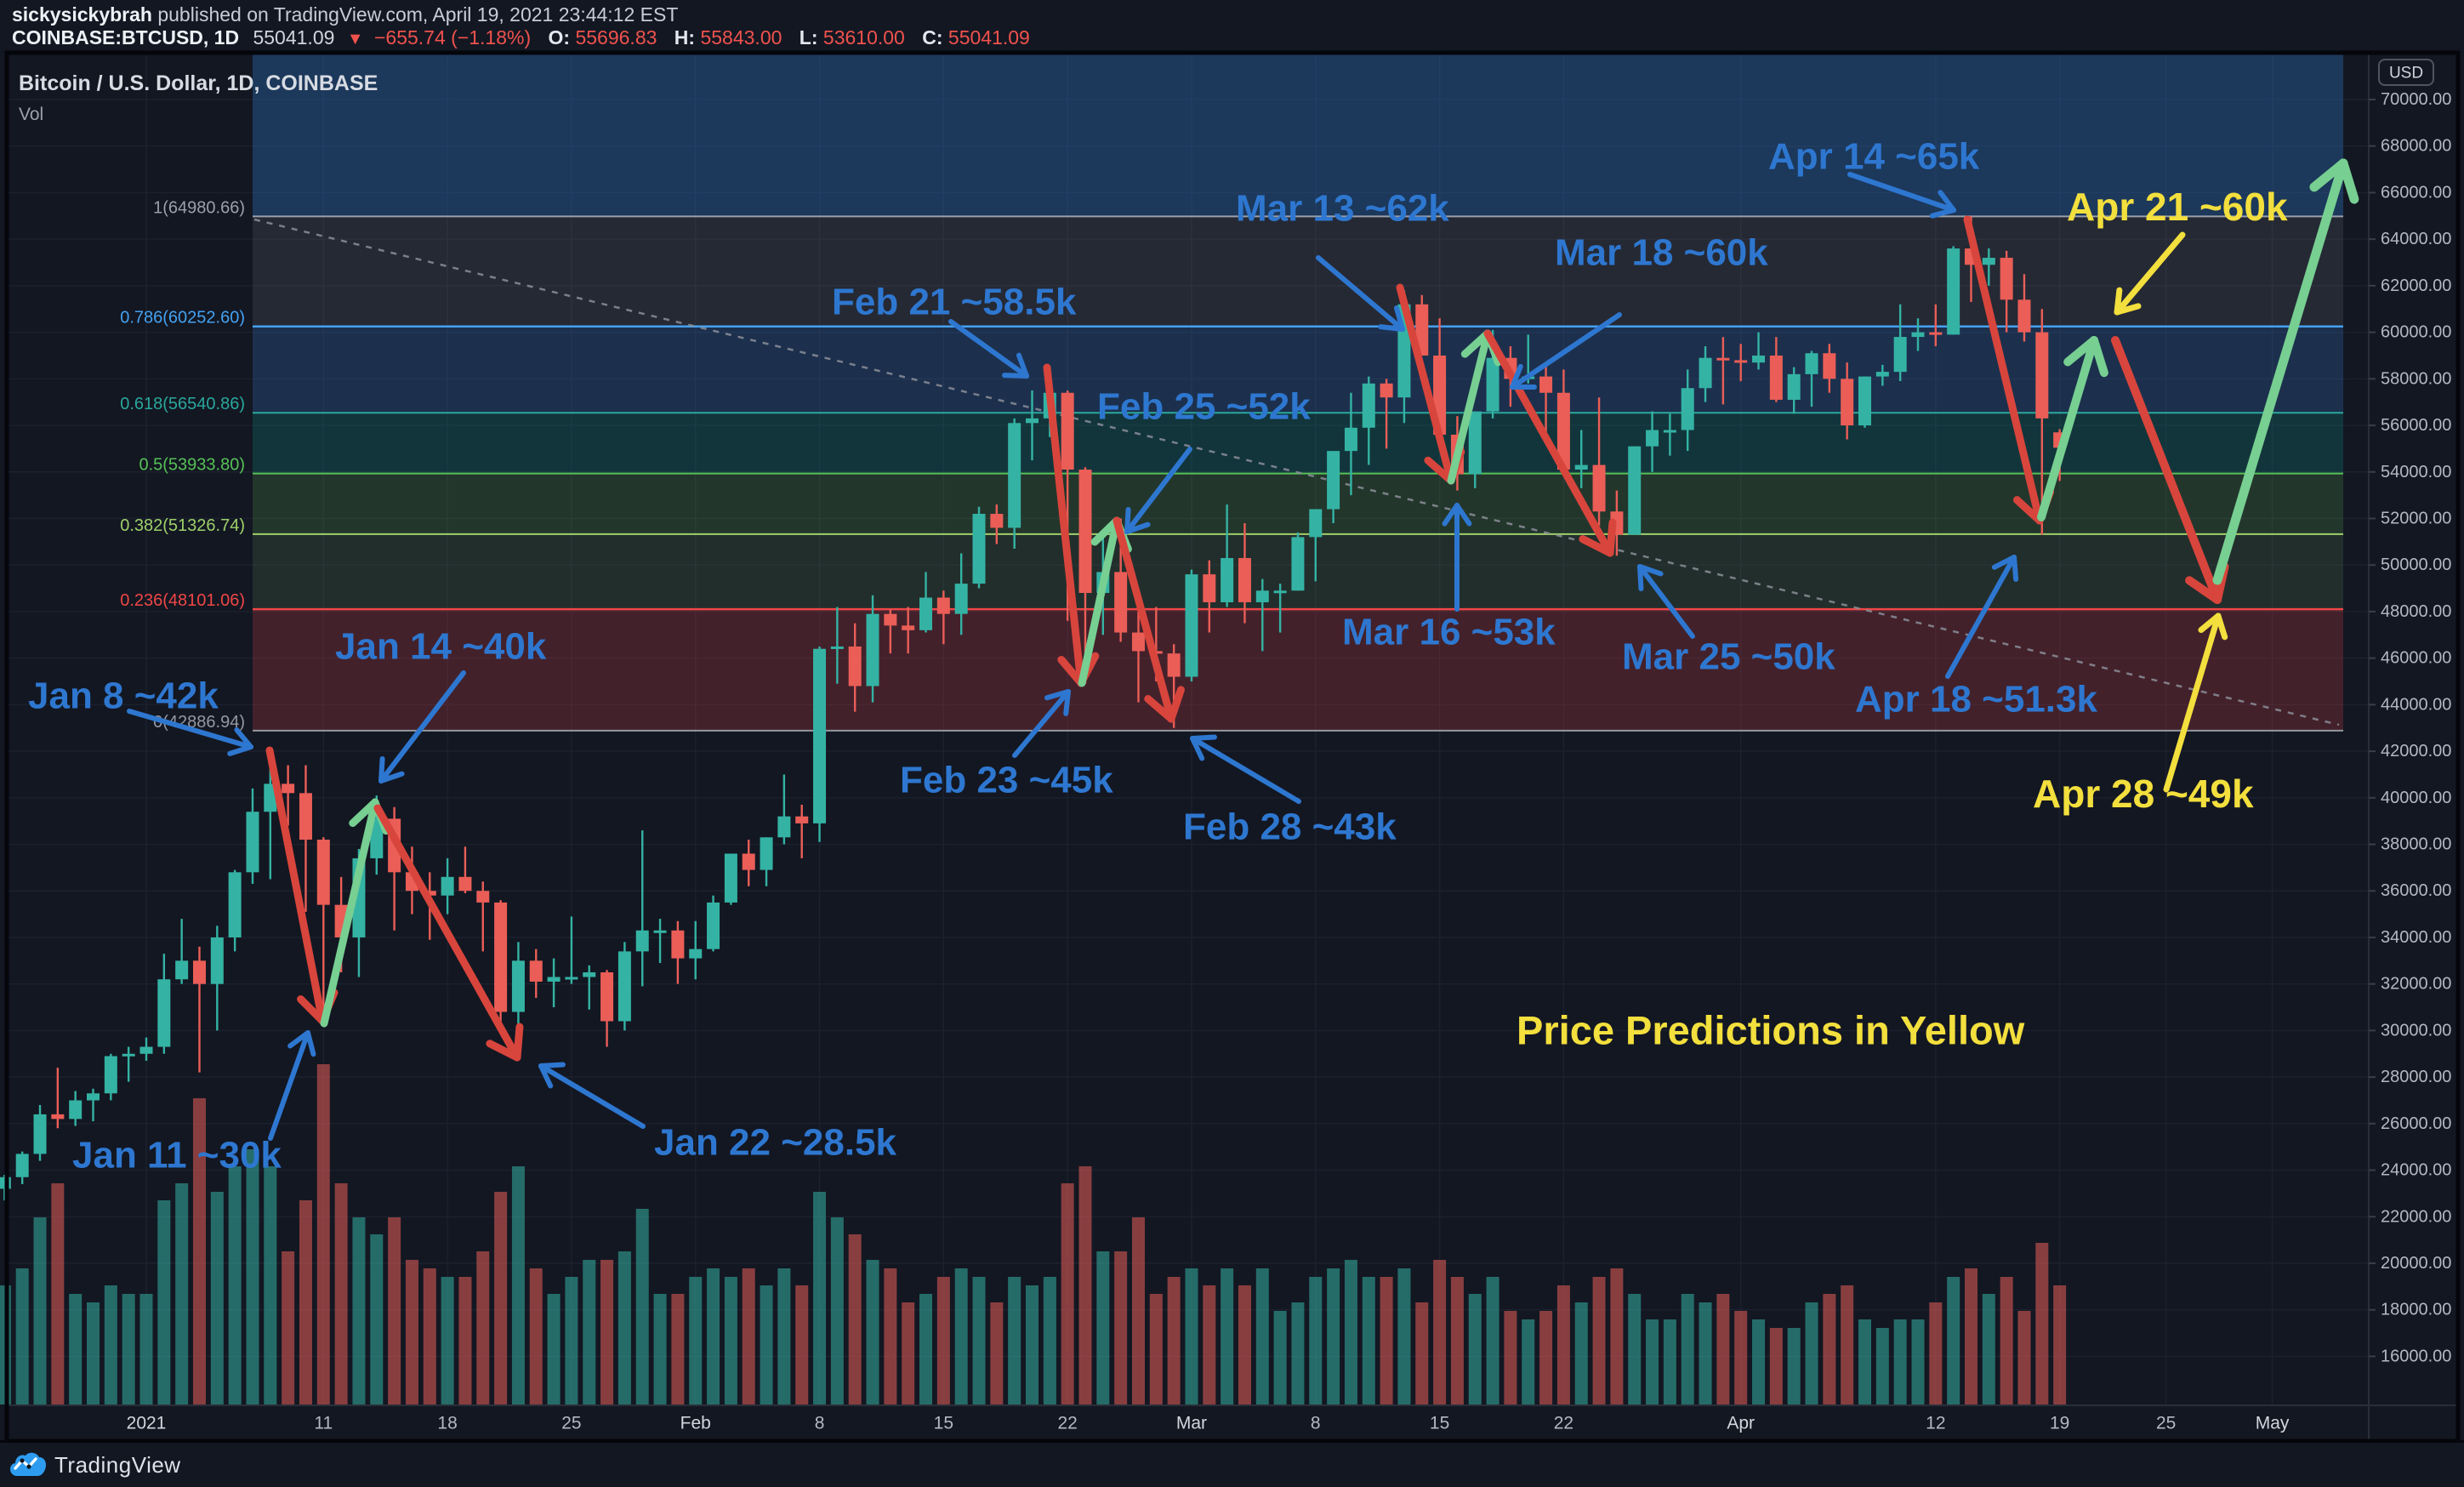 The height and width of the screenshot is (1487, 2464). I want to click on annotation-label-jan22: Jan 22 ~28.5k, so click(775, 1143).